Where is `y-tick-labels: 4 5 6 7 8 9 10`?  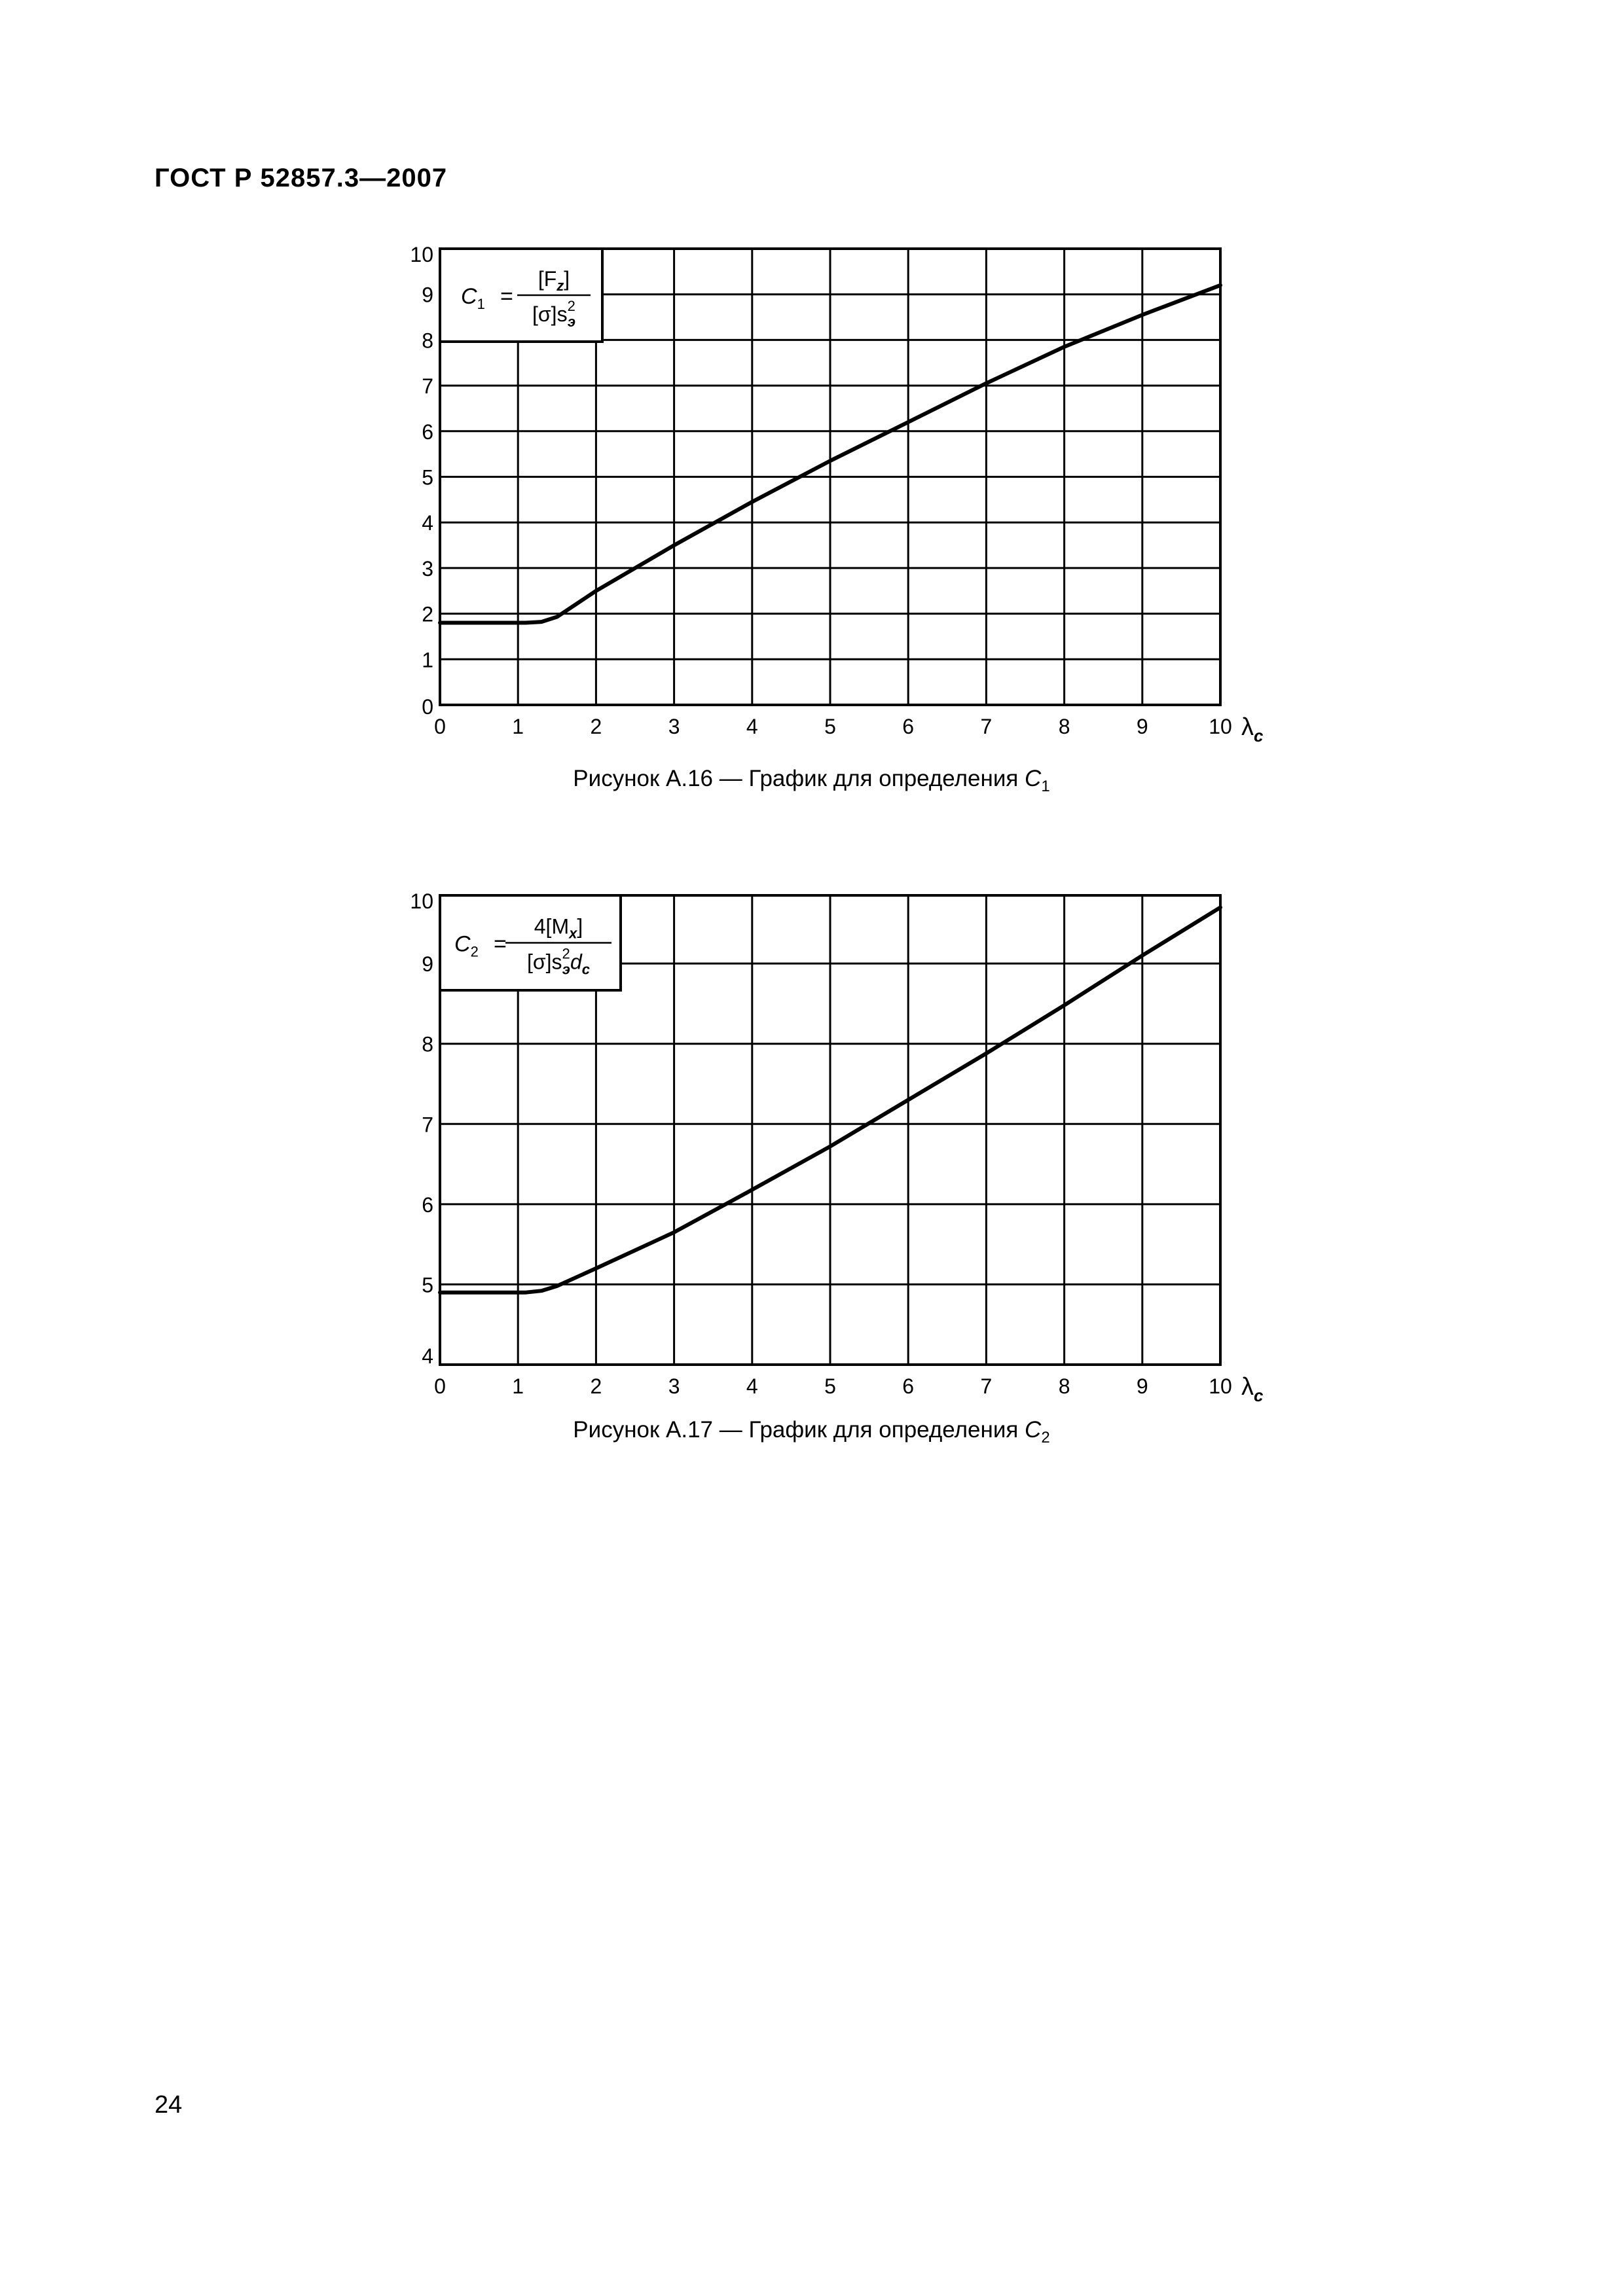
y-tick-labels: 4 5 6 7 8 9 10 is located at coordinates (421, 1128).